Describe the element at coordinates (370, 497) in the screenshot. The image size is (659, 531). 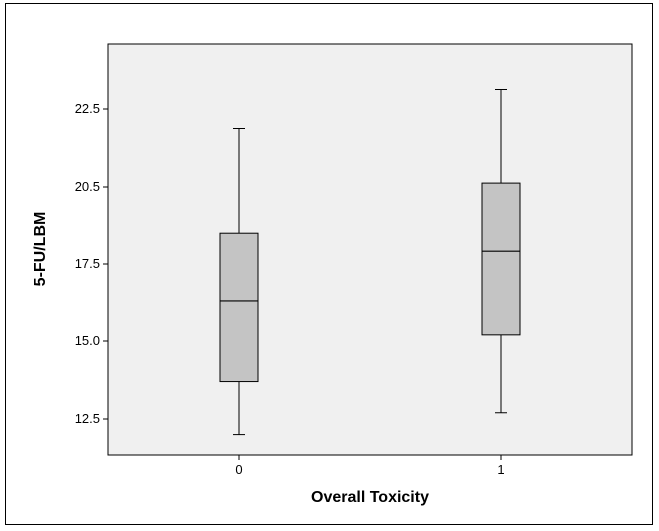
I see `x-axis-label: Overall Toxicity` at that location.